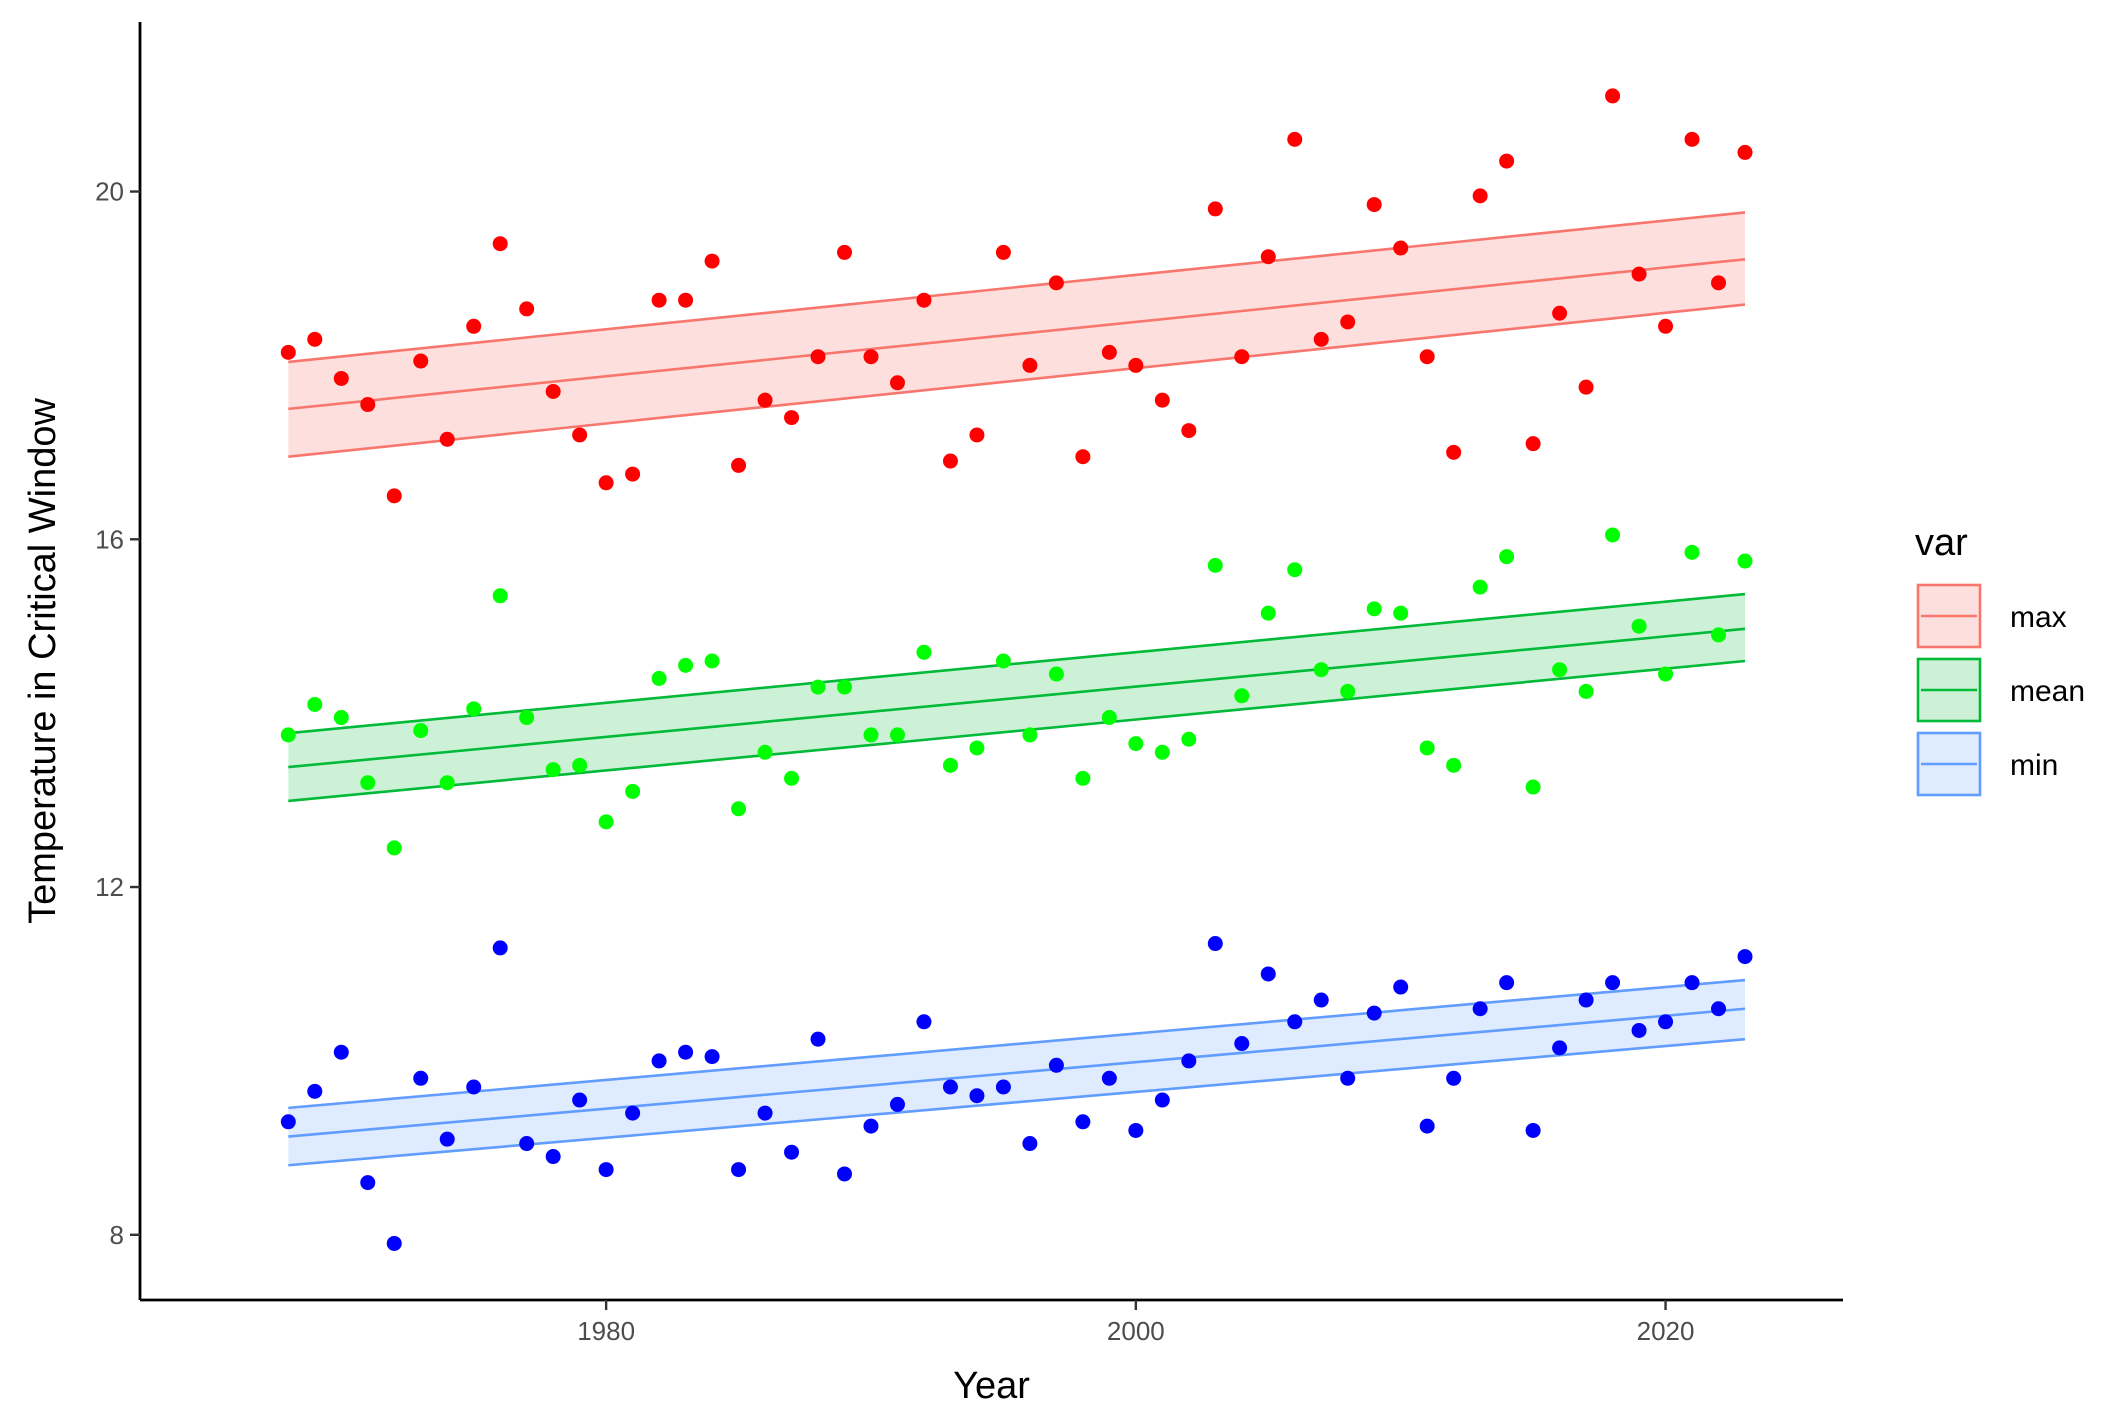  What do you see at coordinates (43, 661) in the screenshot?
I see `y-axis-title: Temperature in Critical Window` at bounding box center [43, 661].